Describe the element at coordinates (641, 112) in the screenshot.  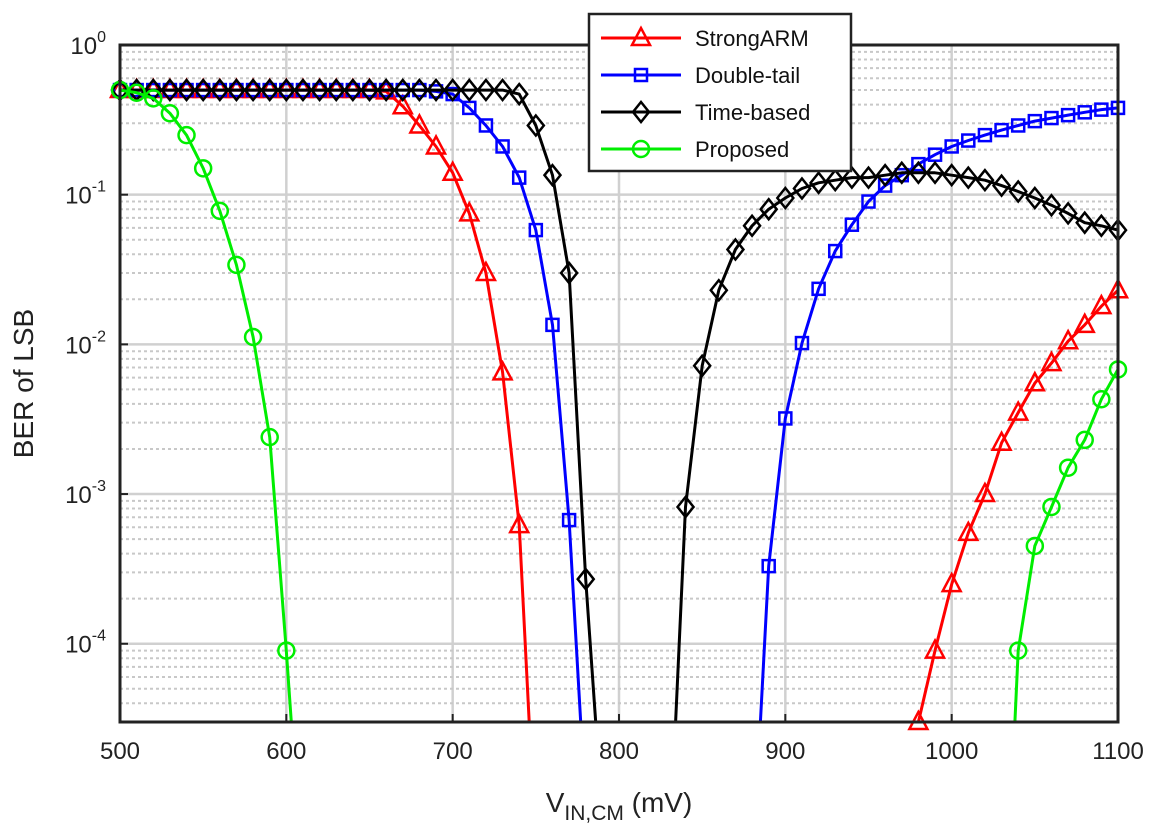
I see `legend-marker-time-based` at that location.